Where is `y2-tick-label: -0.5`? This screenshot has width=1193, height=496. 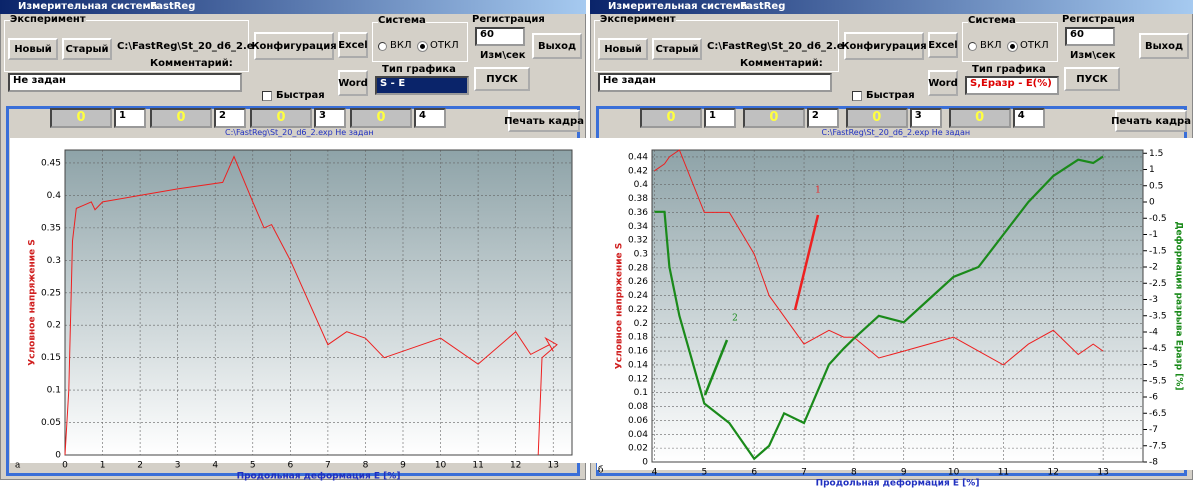
y2-tick-label: -0.5 is located at coordinates (1158, 219).